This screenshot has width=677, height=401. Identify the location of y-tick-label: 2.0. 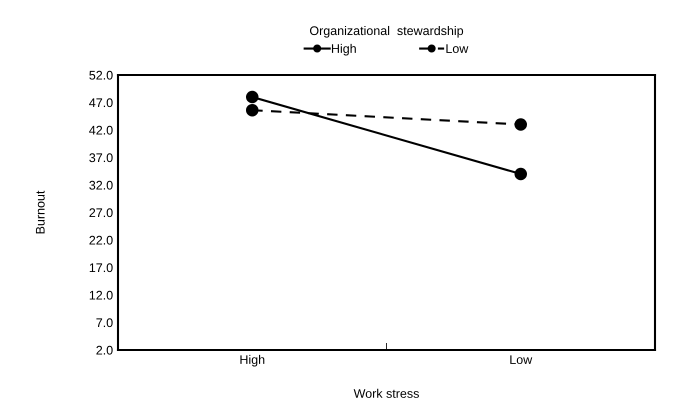
(104, 350).